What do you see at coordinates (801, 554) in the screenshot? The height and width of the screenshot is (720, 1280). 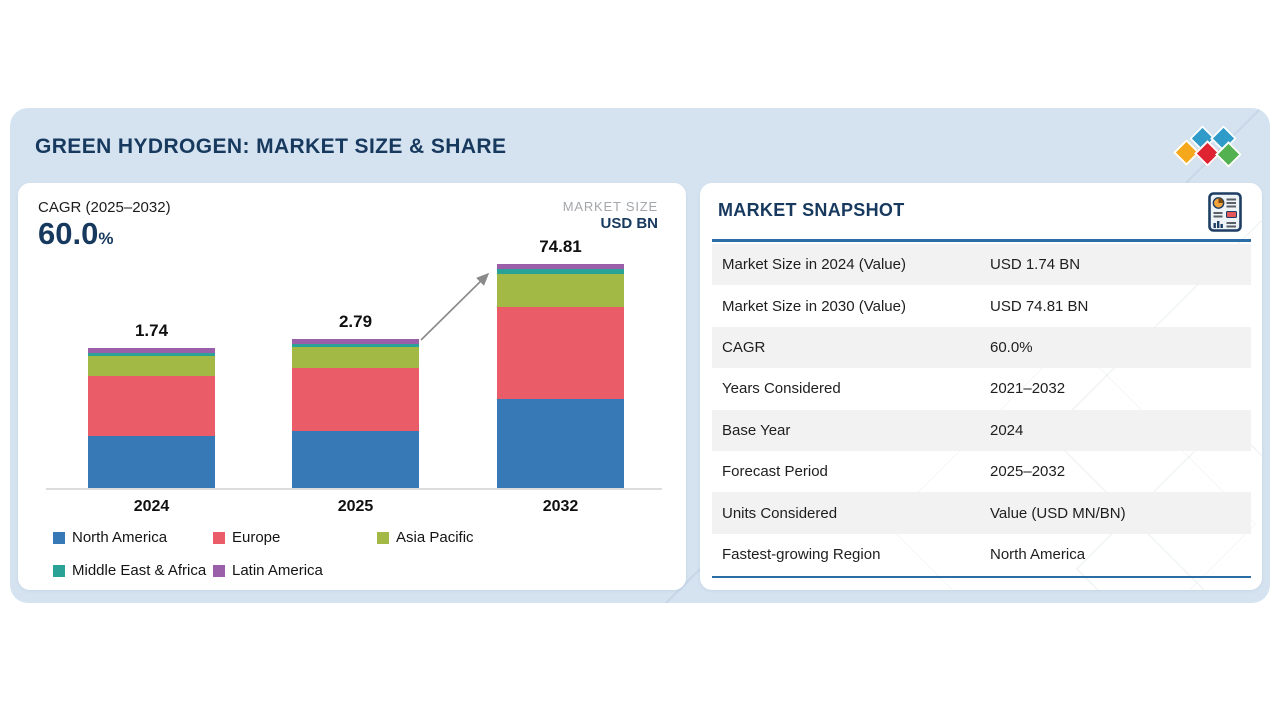 I see `snapshot-row-label: Fastest-growing Region` at bounding box center [801, 554].